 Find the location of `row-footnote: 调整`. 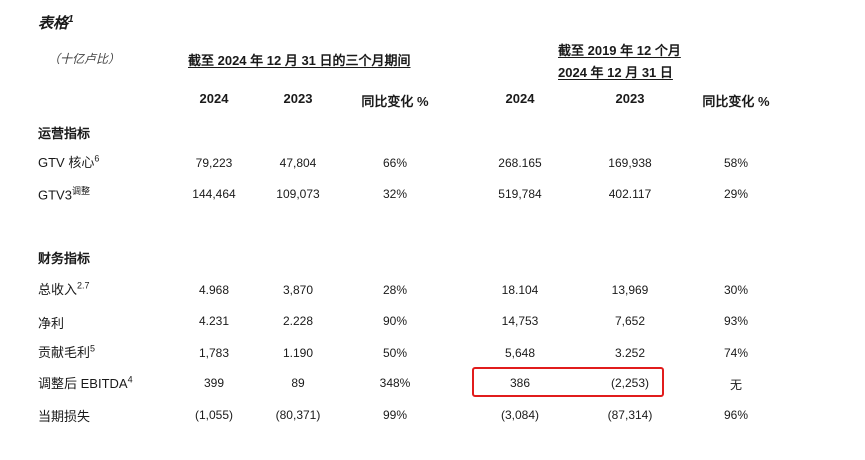

row-footnote: 调整 is located at coordinates (80, 191).